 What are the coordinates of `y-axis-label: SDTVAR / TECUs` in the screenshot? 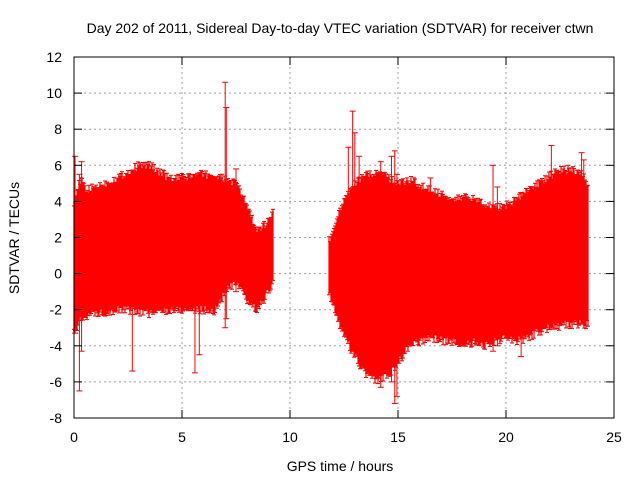 It's located at (14, 238).